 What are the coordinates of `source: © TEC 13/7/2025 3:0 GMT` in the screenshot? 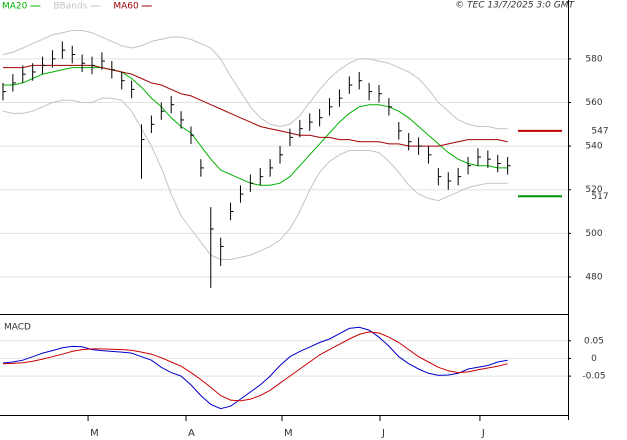 It's located at (515, 6).